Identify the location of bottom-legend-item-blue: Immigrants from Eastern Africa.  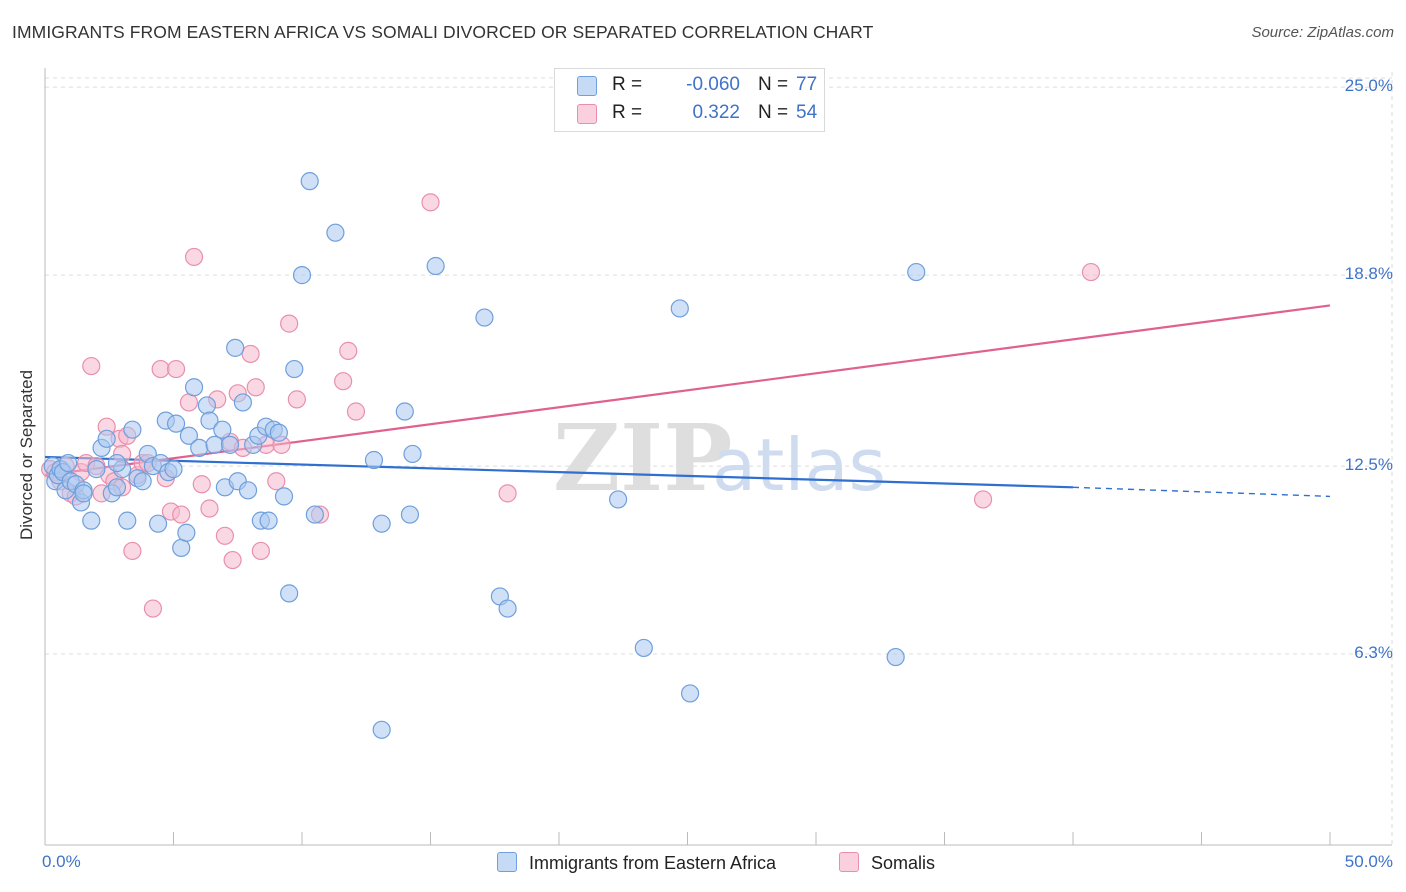
(636, 863).